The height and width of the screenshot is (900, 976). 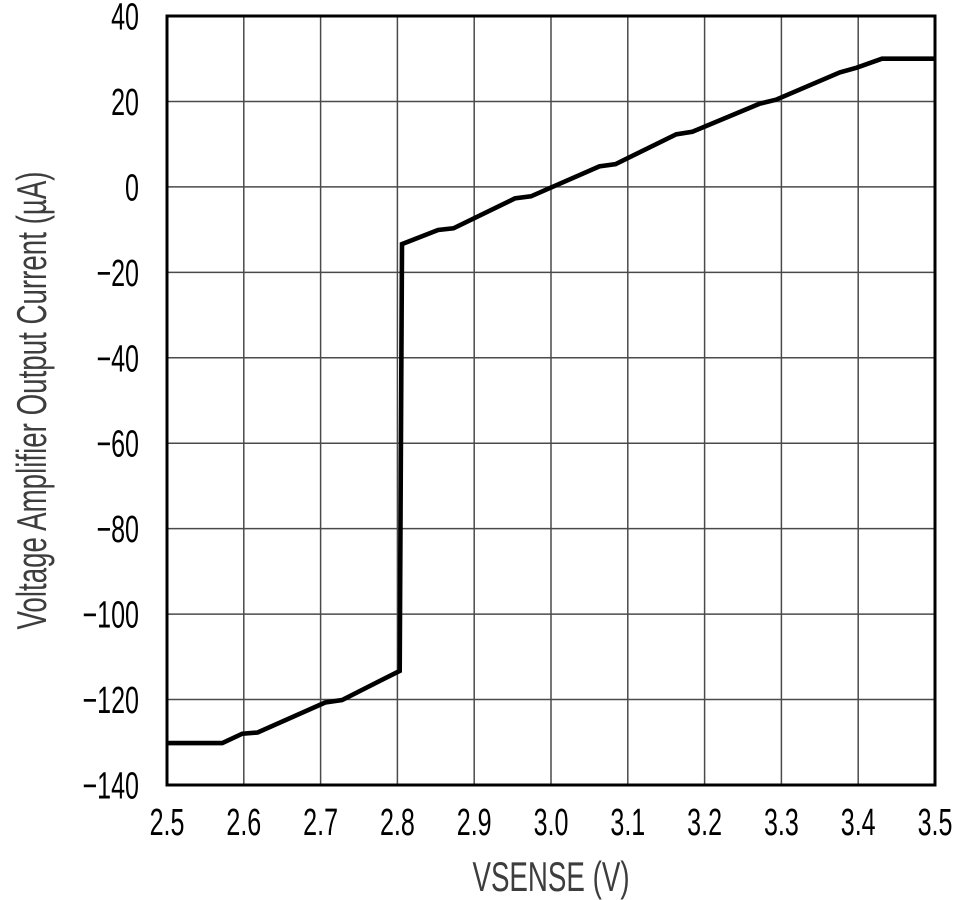 I want to click on y-tick-label: 40, so click(x=125, y=19).